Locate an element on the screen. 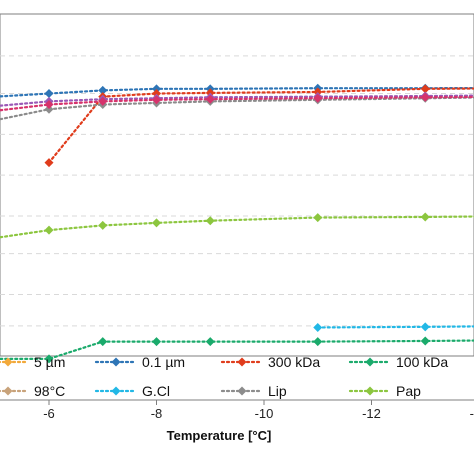  legend-item: Pap is located at coordinates (384, 391).